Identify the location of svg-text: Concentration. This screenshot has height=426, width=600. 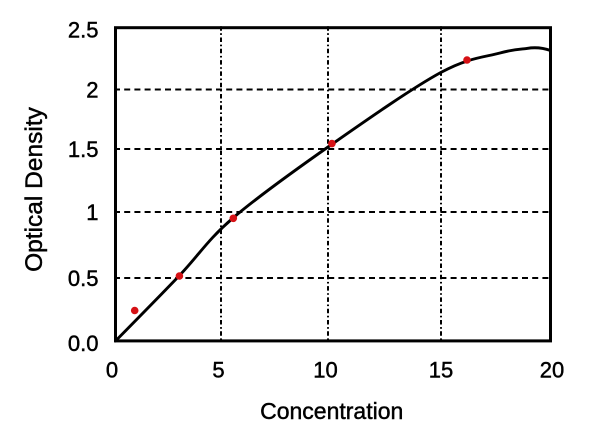
(331, 411).